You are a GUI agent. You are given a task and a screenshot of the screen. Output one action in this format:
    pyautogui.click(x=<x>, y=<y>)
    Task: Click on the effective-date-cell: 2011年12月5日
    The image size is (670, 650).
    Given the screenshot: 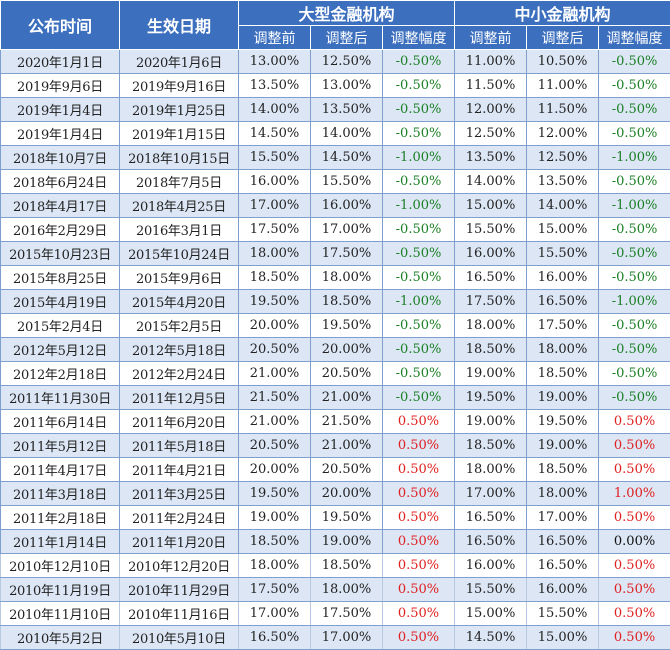 What is the action you would take?
    pyautogui.click(x=179, y=398)
    